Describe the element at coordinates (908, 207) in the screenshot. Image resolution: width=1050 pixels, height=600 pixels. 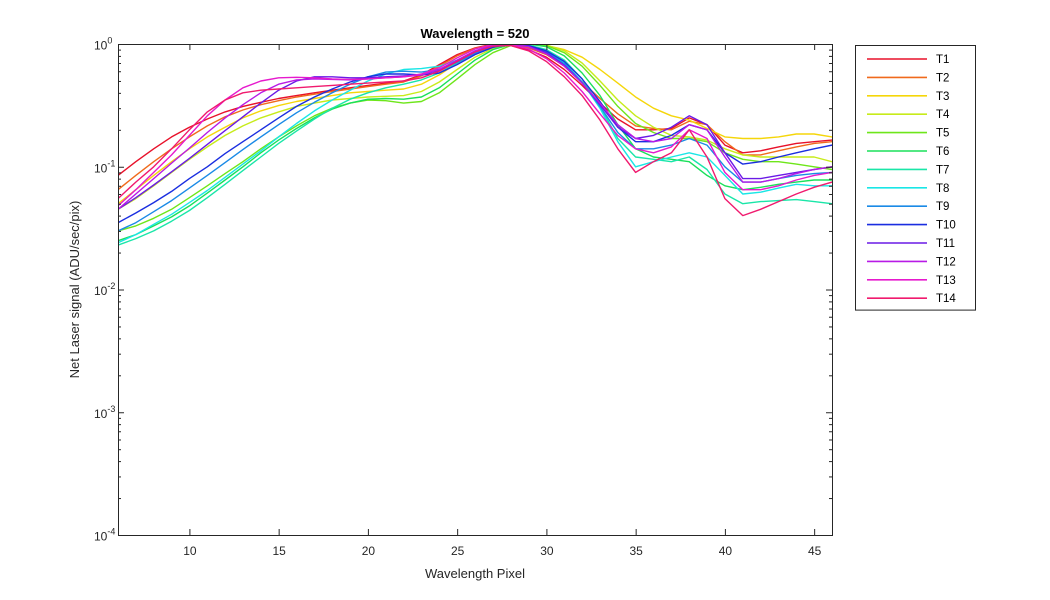
I see `legend-item-t9: T9` at that location.